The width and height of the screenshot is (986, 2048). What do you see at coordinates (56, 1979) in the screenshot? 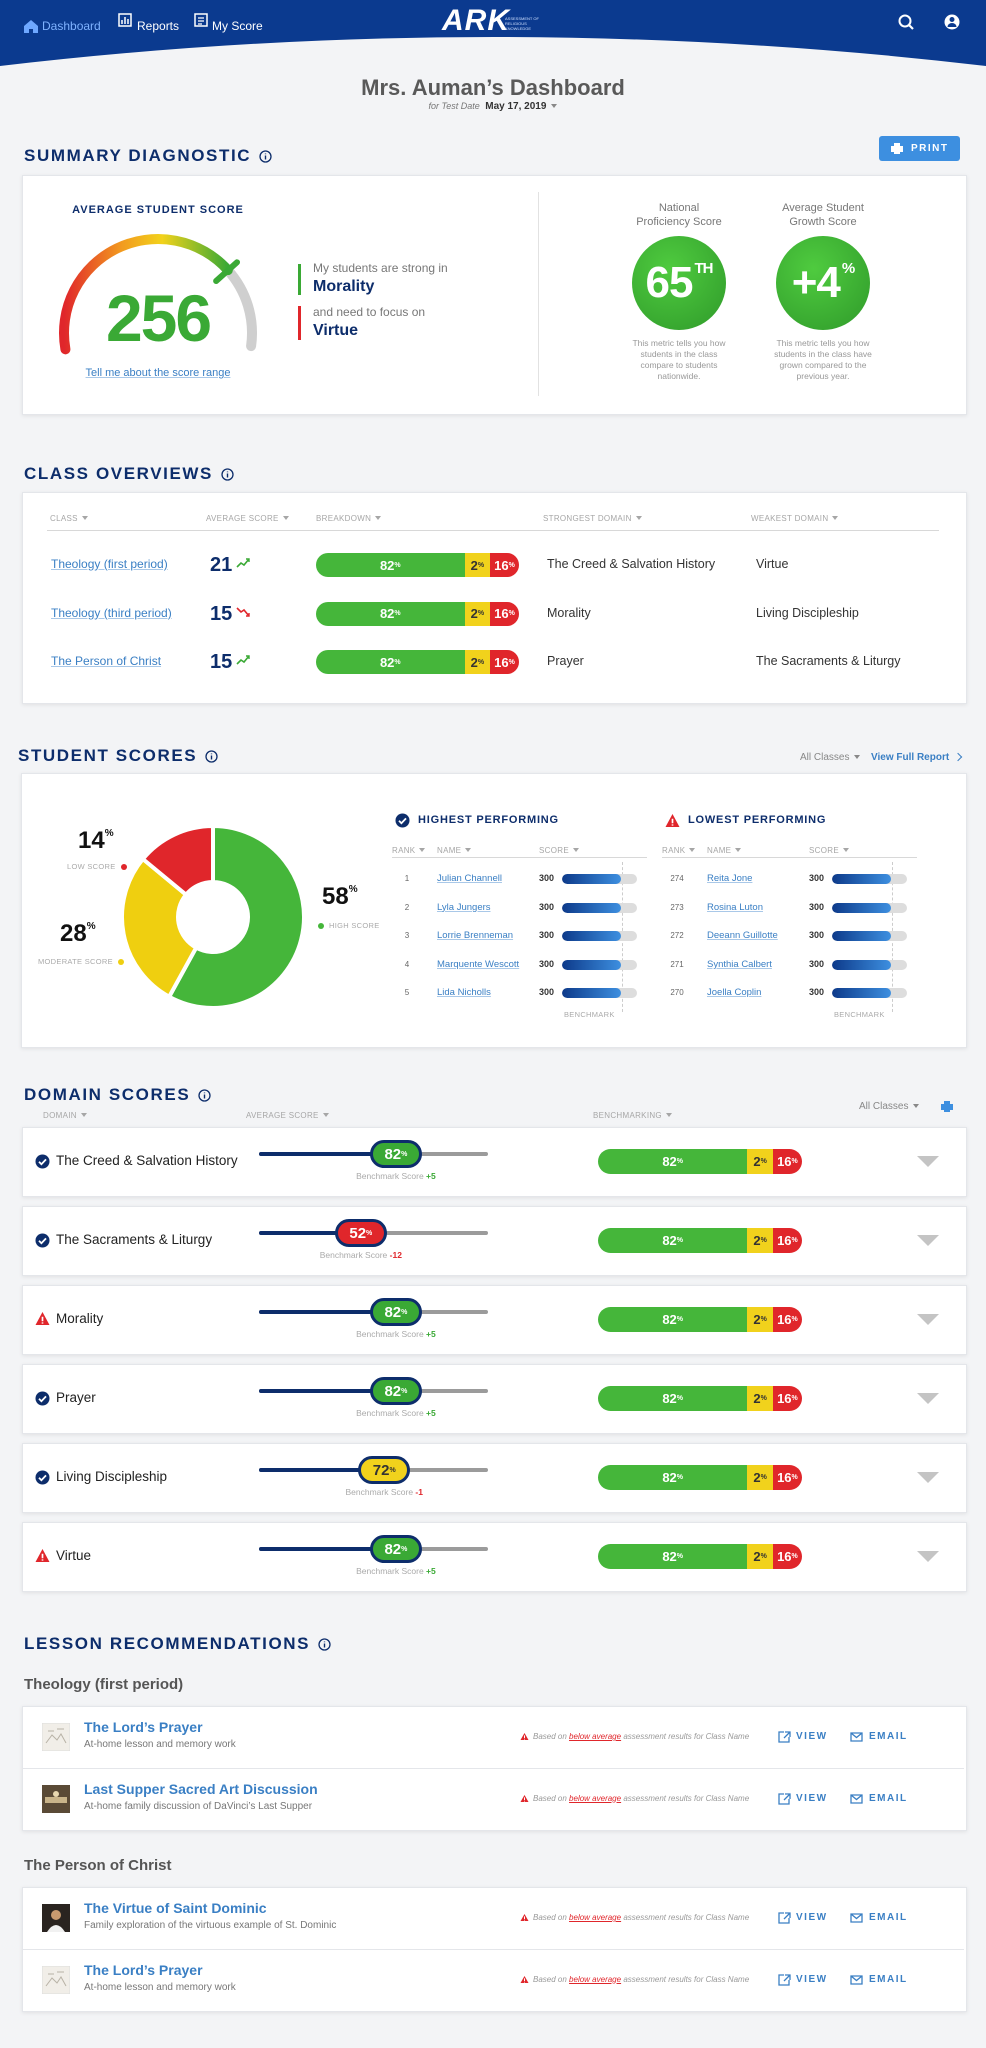
I see `lesson-thumbnail` at bounding box center [56, 1979].